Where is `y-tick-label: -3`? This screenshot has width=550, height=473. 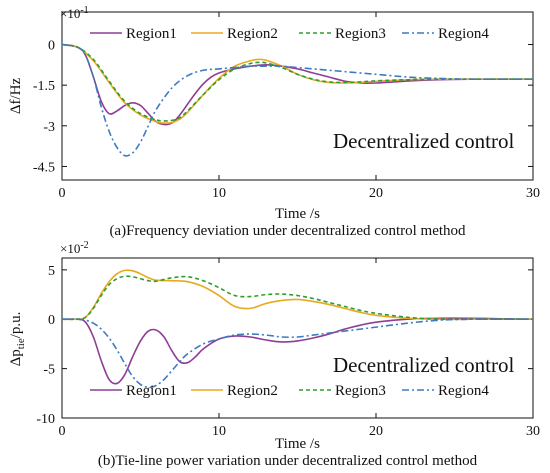 y-tick-label: -3 is located at coordinates (49, 127).